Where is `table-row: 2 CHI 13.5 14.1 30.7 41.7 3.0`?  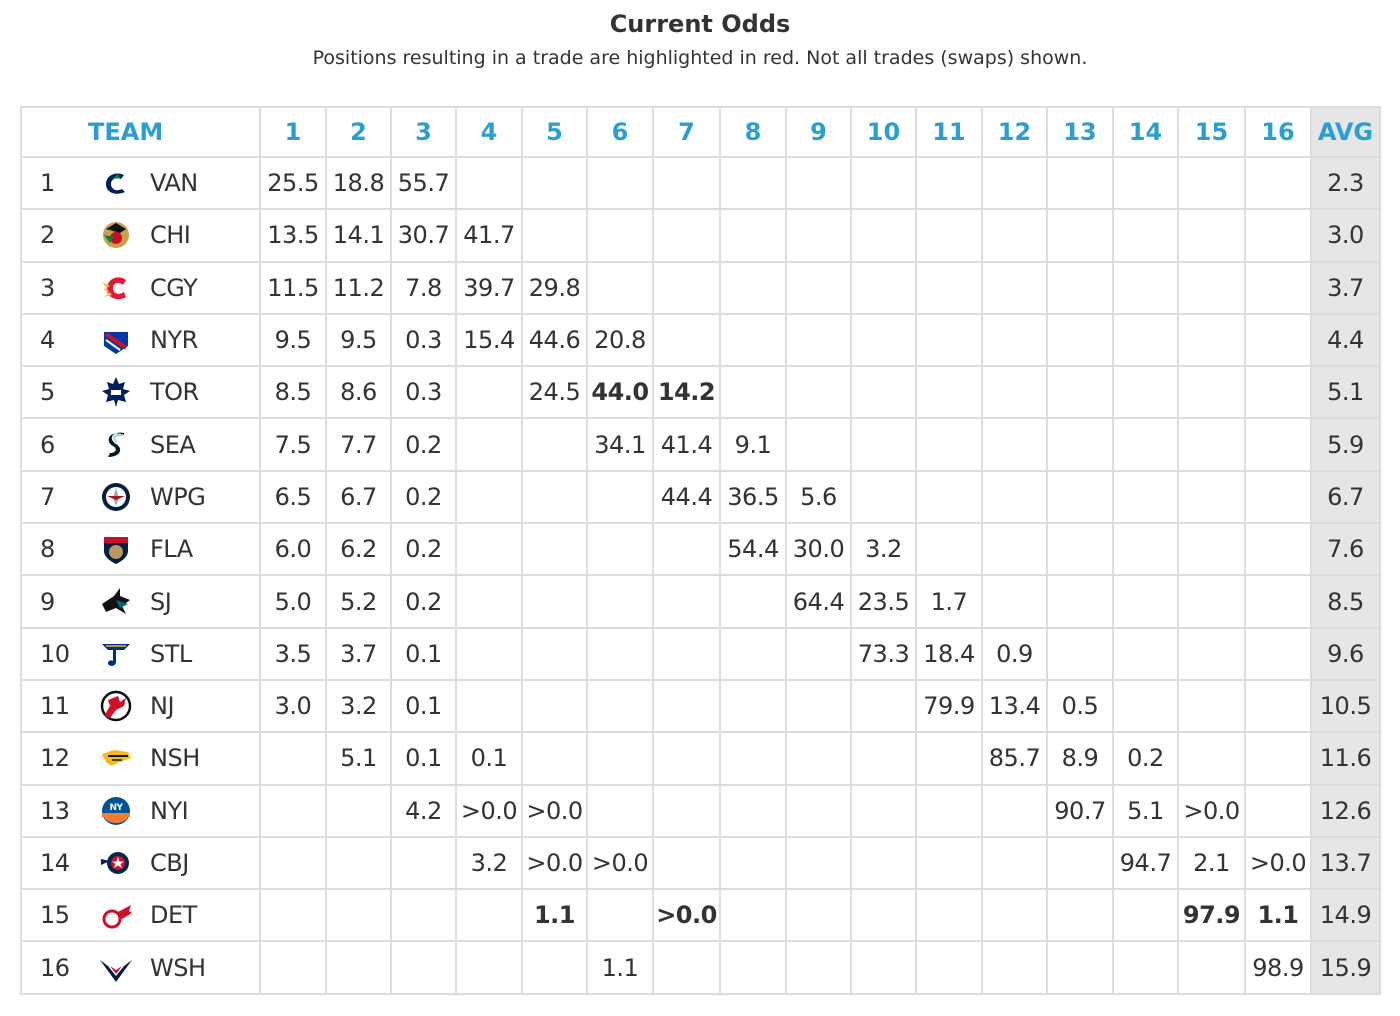 table-row: 2 CHI 13.5 14.1 30.7 41.7 3.0 is located at coordinates (700, 235).